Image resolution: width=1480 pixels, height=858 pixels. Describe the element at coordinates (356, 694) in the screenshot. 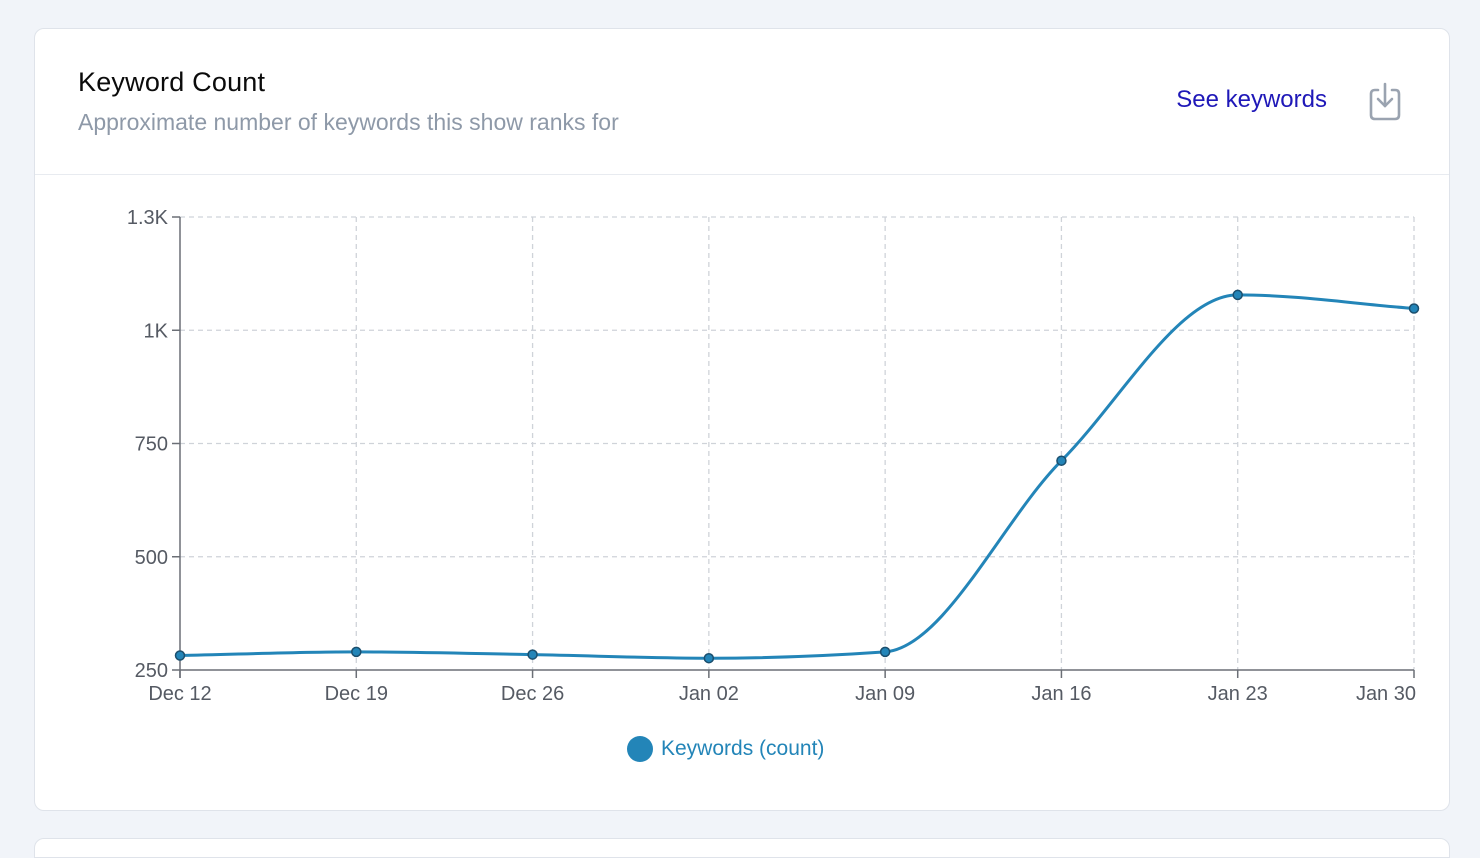

I see `x-tick-label: Dec 19` at that location.